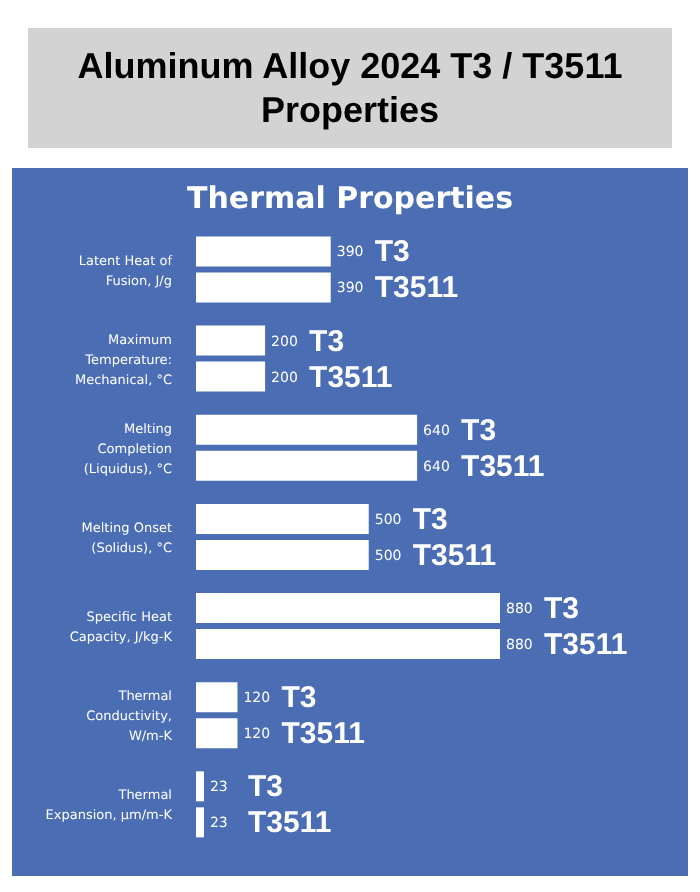  I want to click on series-label: T3, so click(392, 252).